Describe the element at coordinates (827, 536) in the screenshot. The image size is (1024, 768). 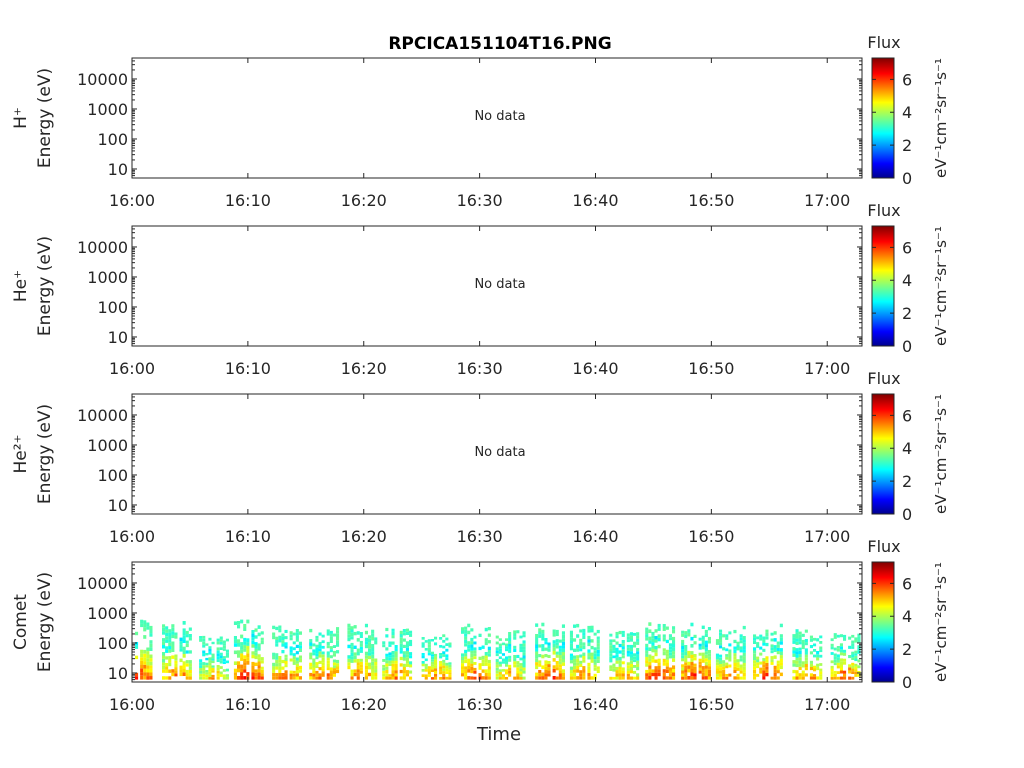
I see `x-tick-label: 17:00` at that location.